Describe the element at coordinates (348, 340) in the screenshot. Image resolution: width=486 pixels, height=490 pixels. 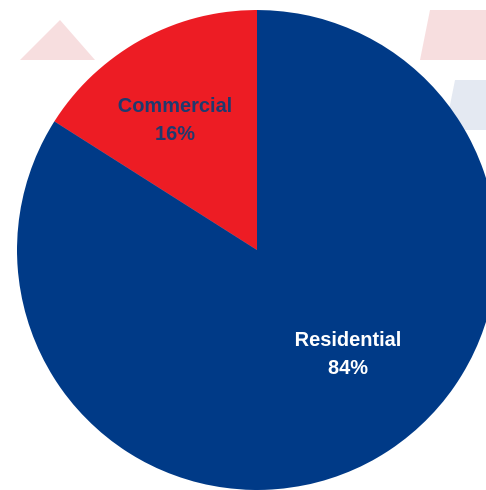
I see `slice-label-residential: Residential` at that location.